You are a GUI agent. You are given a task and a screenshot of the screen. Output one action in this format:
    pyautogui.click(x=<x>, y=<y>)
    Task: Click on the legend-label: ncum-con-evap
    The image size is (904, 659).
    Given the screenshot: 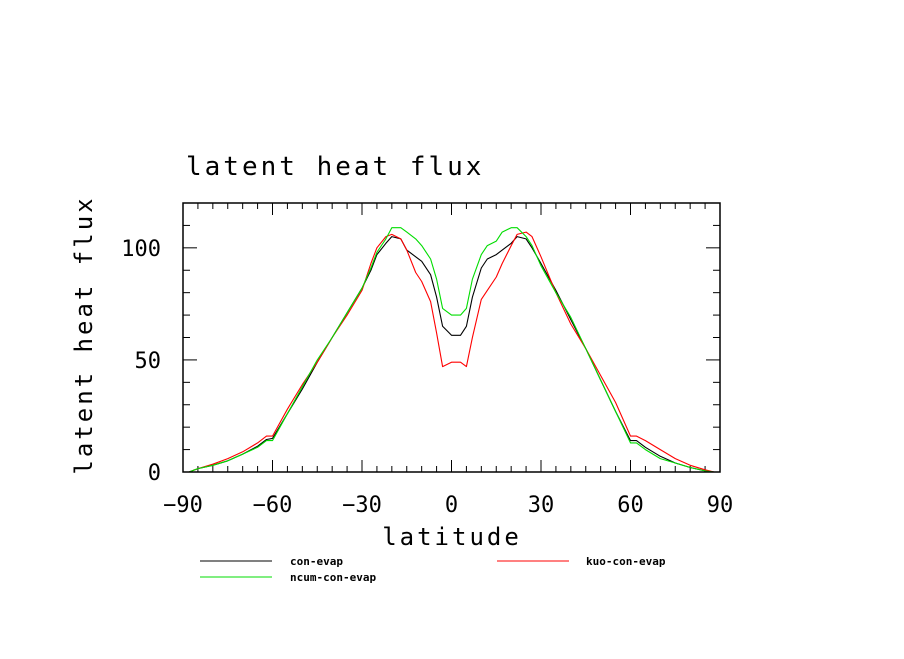 What is the action you would take?
    pyautogui.click(x=333, y=577)
    